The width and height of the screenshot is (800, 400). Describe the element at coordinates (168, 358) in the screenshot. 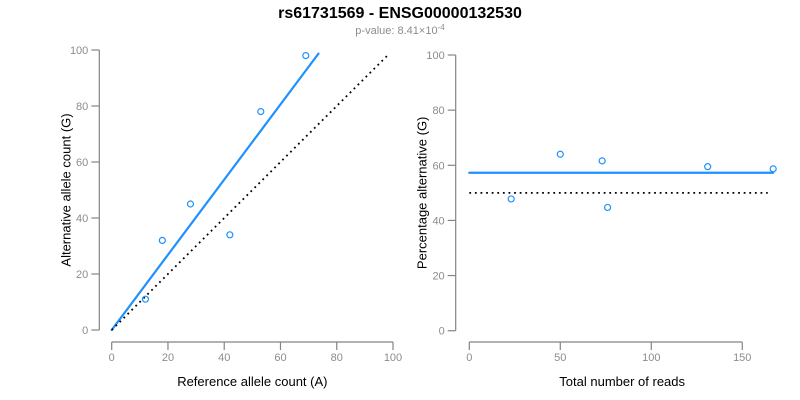

I see `x-tick-label: 20` at that location.